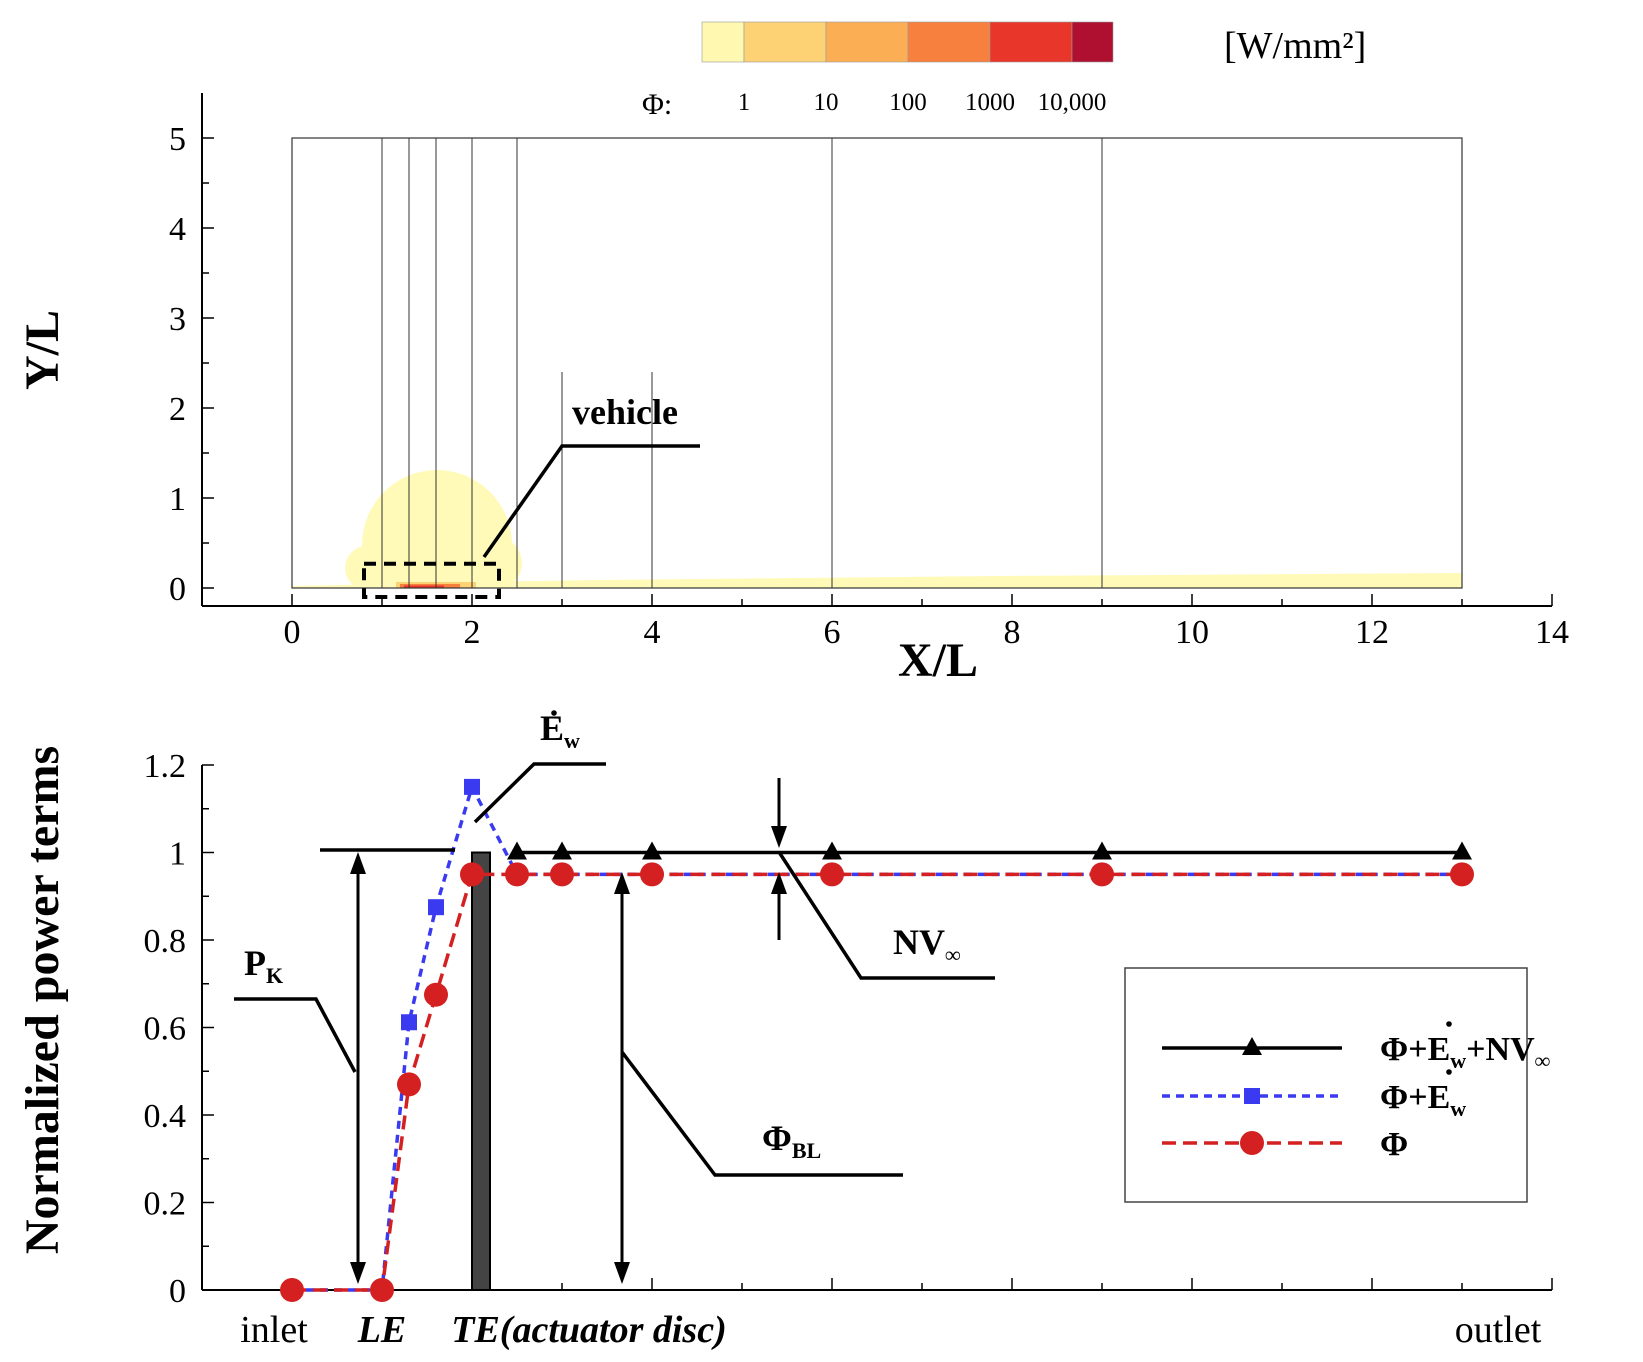  What do you see at coordinates (367, 567) in the screenshot?
I see `contour-bubble-front` at bounding box center [367, 567].